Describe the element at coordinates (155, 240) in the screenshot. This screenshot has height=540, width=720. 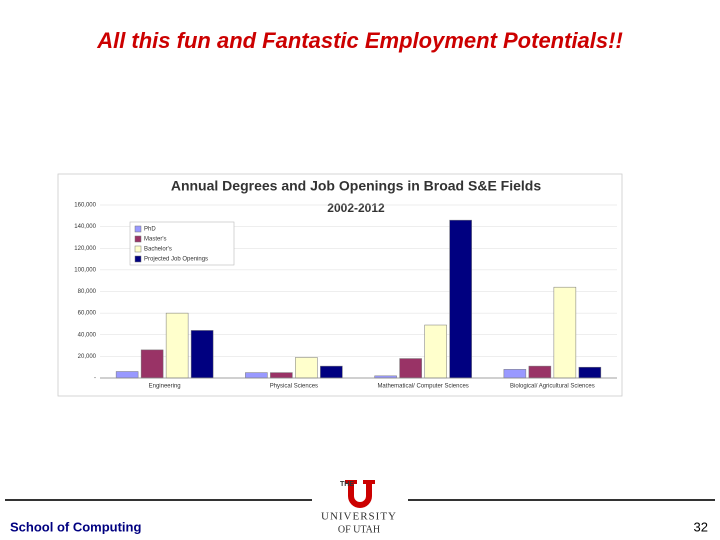
I see `legend-label: Master's` at that location.